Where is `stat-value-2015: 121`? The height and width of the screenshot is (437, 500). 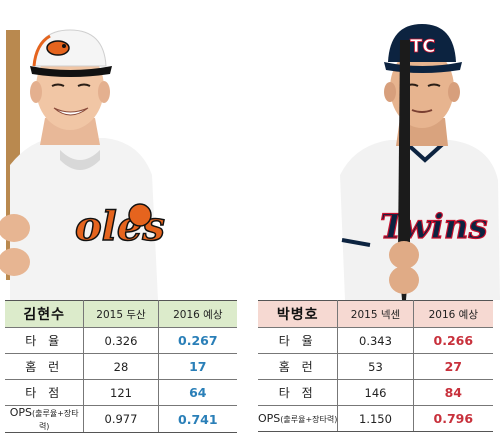 stat-value-2015: 121 is located at coordinates (121, 392).